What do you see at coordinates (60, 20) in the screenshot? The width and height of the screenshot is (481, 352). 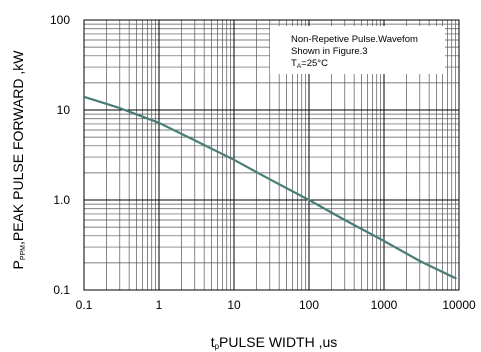 I see `y-tick-label: 100` at bounding box center [60, 20].